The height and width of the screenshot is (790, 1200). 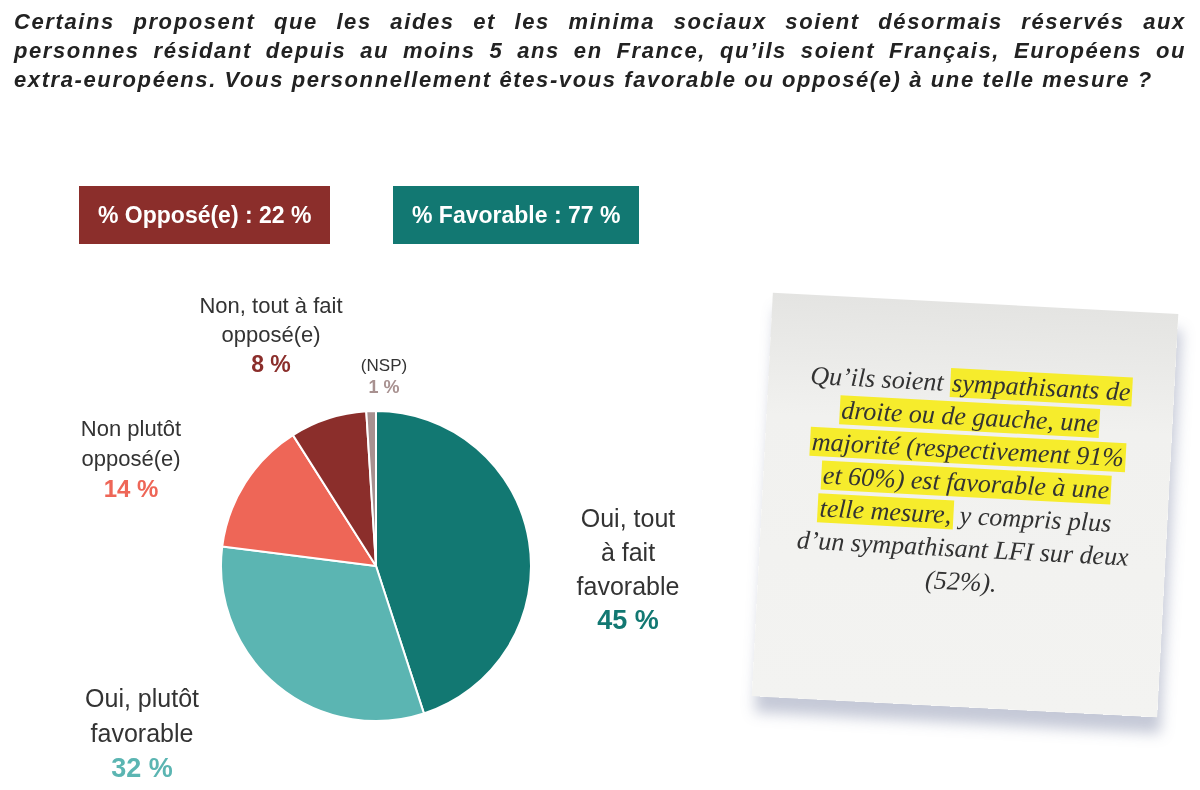 I want to click on data-label: 32 %, so click(x=142, y=767).